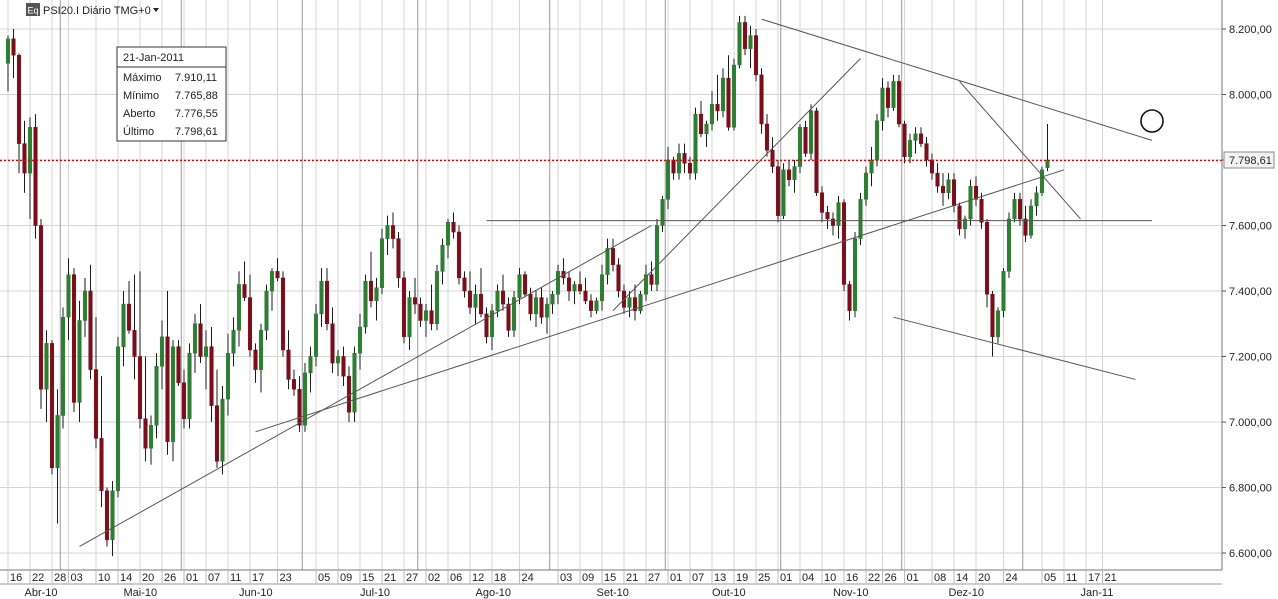  What do you see at coordinates (720, 578) in the screenshot?
I see `x-tick-label: 13` at bounding box center [720, 578].